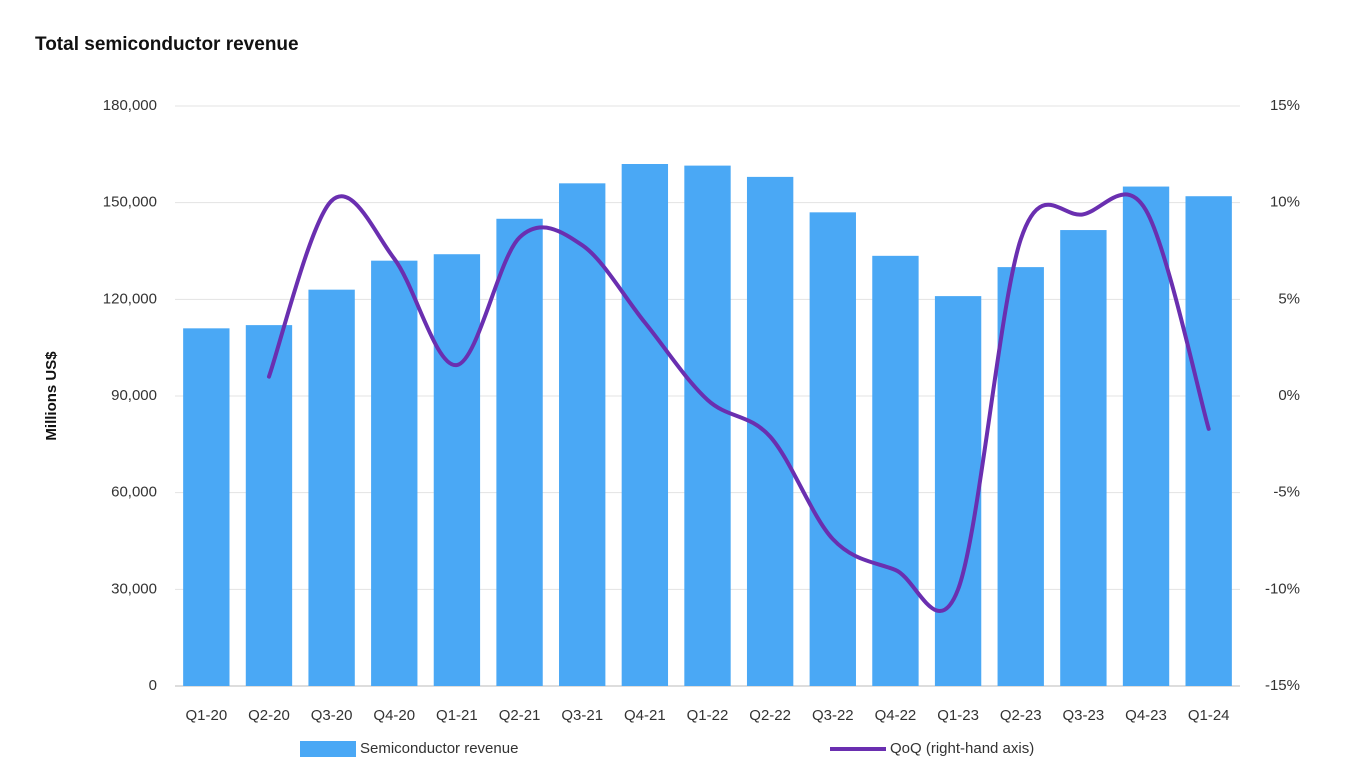 The width and height of the screenshot is (1349, 775). What do you see at coordinates (1285, 202) in the screenshot?
I see `y2-tick-label: 10%` at bounding box center [1285, 202].